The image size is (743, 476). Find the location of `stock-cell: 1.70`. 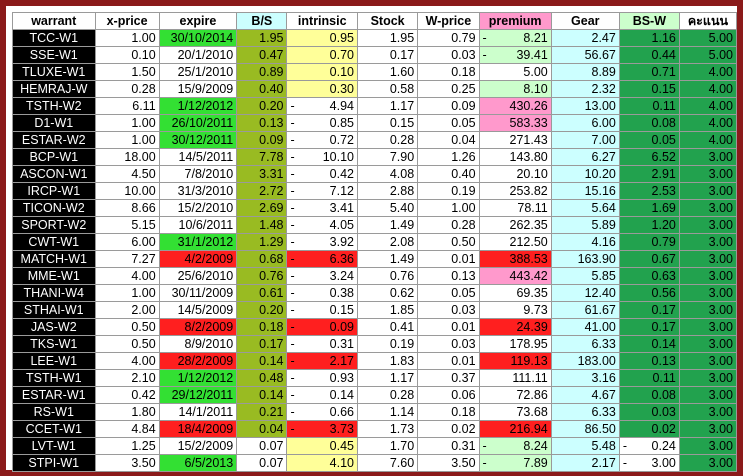

stock-cell: 1.70 is located at coordinates (387, 446).